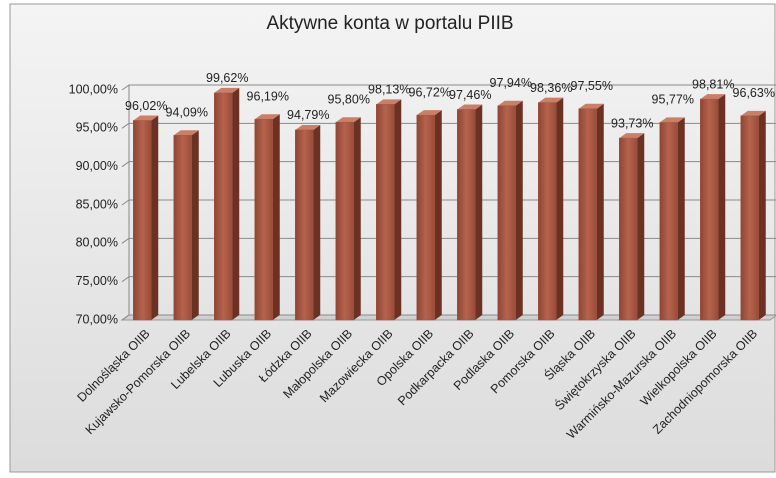 This screenshot has width=776, height=478. Describe the element at coordinates (97, 166) in the screenshot. I see `y-tick-label: 90,00%` at that location.